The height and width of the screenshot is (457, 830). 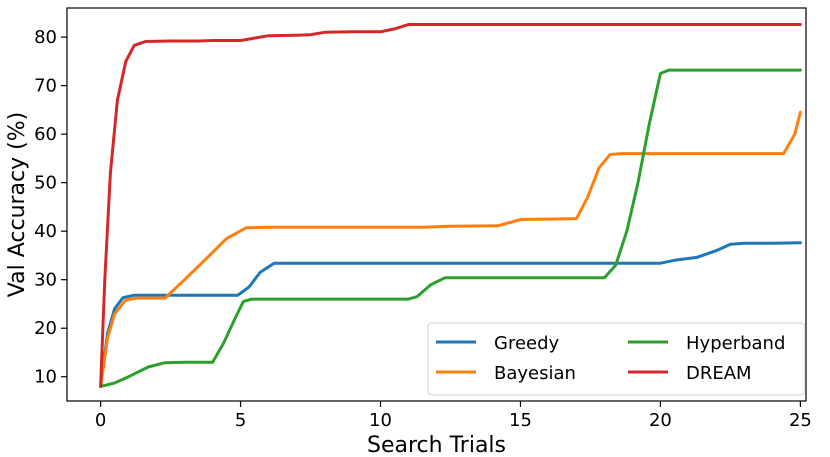 What do you see at coordinates (45, 134) in the screenshot?
I see `y-tick-label: 60` at bounding box center [45, 134].